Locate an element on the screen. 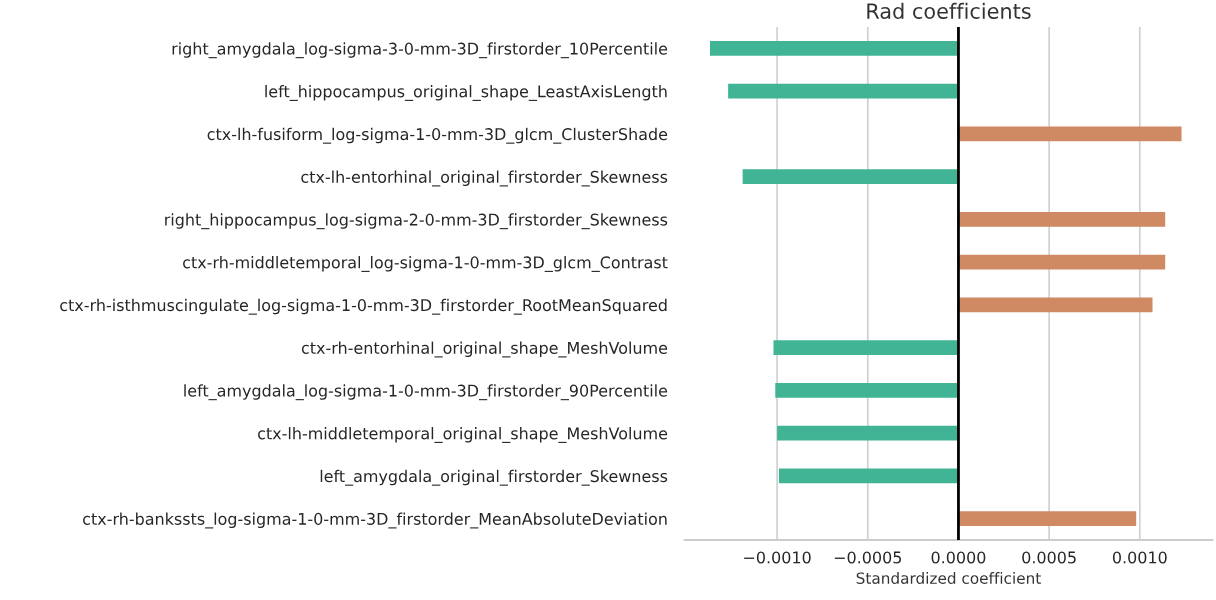 The image size is (1216, 600). x-axis-title: Standardized coefficient is located at coordinates (948, 578).